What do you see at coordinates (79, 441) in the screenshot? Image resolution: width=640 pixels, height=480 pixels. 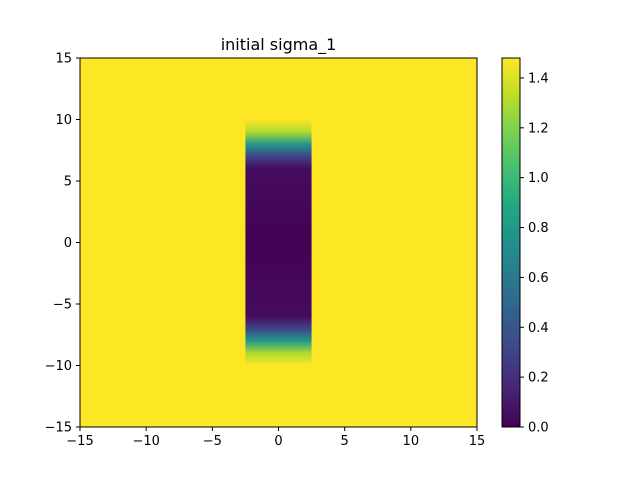 I see `x-tick-label: −15` at bounding box center [79, 441].